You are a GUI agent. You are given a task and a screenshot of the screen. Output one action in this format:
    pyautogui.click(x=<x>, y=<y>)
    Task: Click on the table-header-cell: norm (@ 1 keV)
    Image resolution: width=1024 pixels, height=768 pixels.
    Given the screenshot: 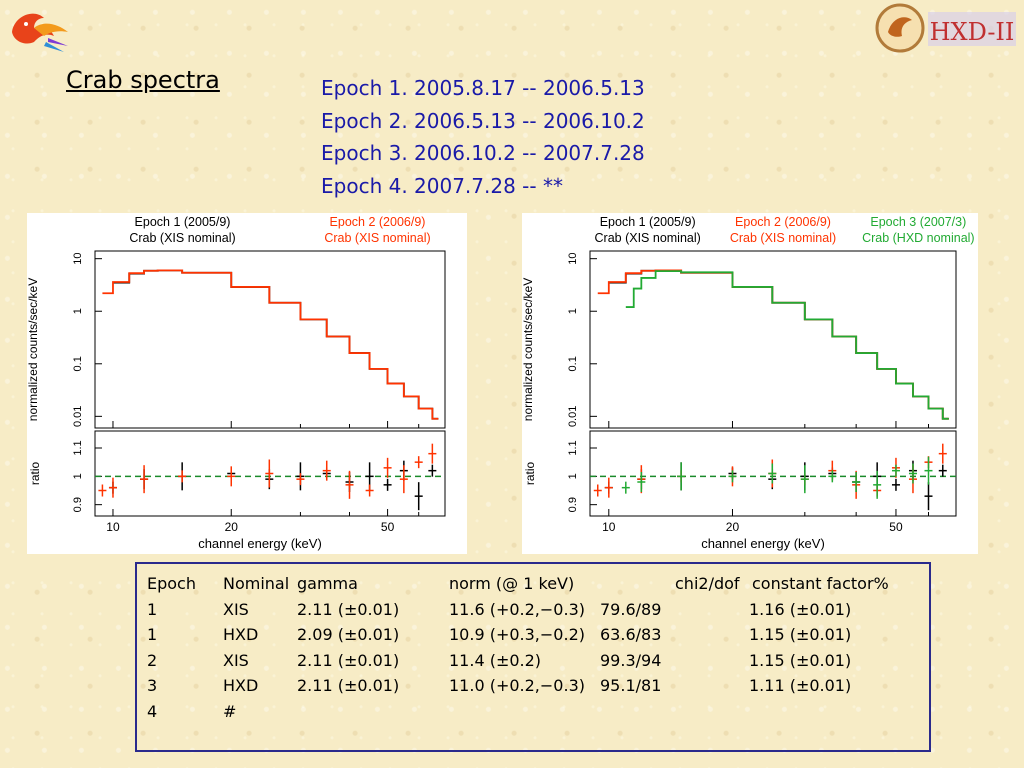 What is the action you would take?
    pyautogui.click(x=512, y=583)
    